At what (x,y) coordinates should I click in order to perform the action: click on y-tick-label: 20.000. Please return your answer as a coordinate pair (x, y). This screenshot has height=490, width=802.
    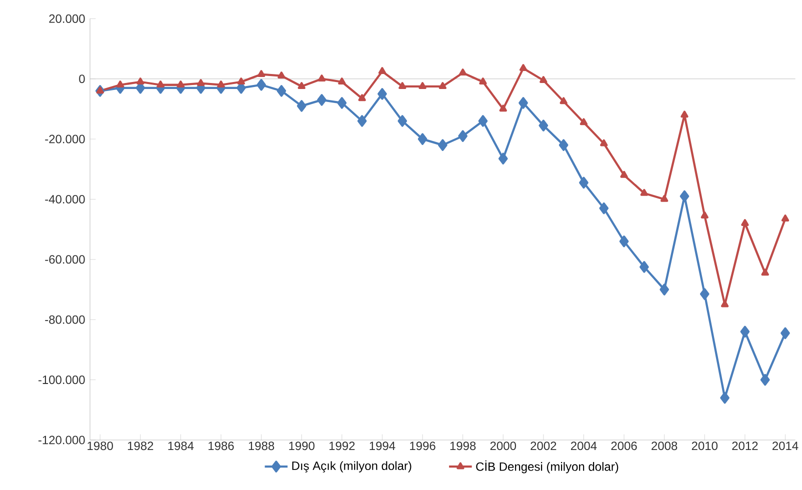
    Looking at the image, I should click on (67, 18).